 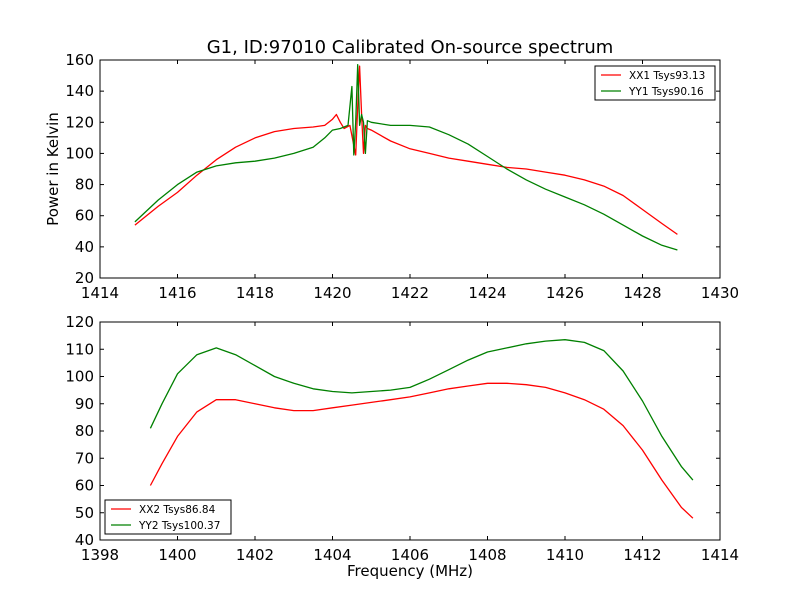 What do you see at coordinates (84, 513) in the screenshot?
I see `plot1-y-tick-label: 50` at bounding box center [84, 513].